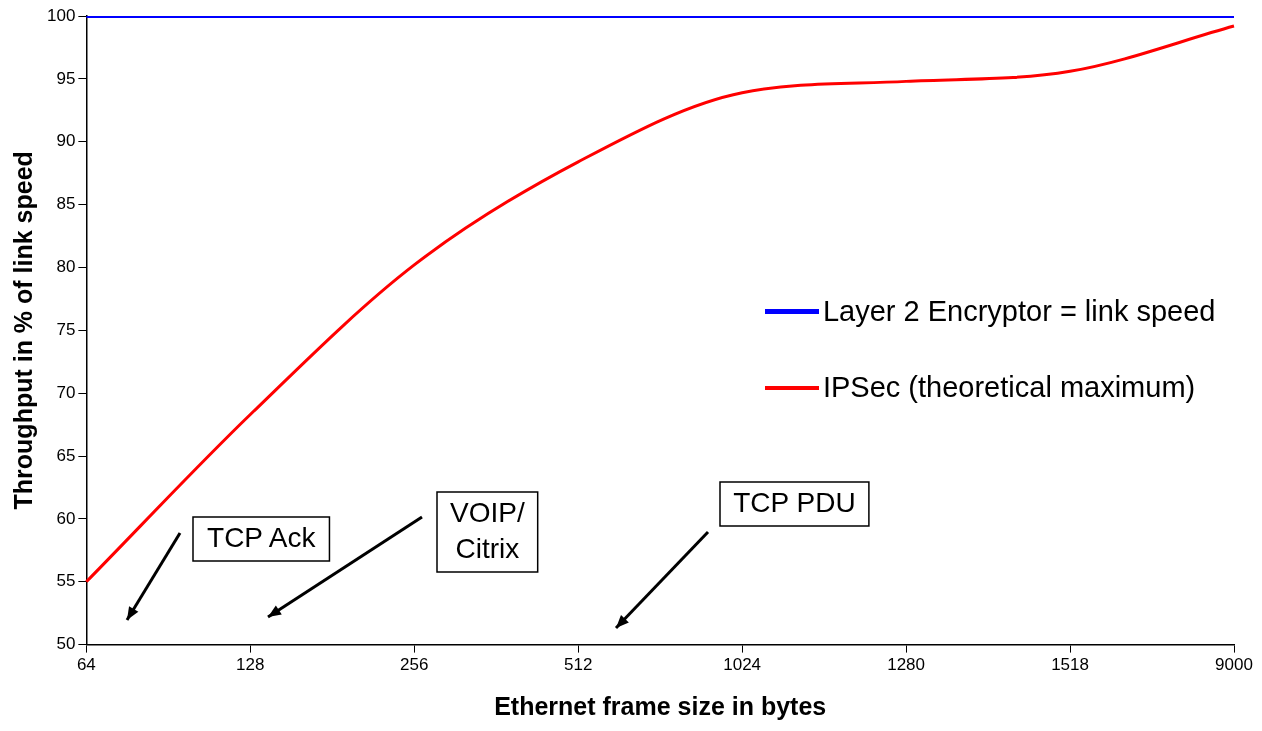 The image size is (1262, 731). Describe the element at coordinates (414, 665) in the screenshot. I see `x-tick-label: 256` at that location.